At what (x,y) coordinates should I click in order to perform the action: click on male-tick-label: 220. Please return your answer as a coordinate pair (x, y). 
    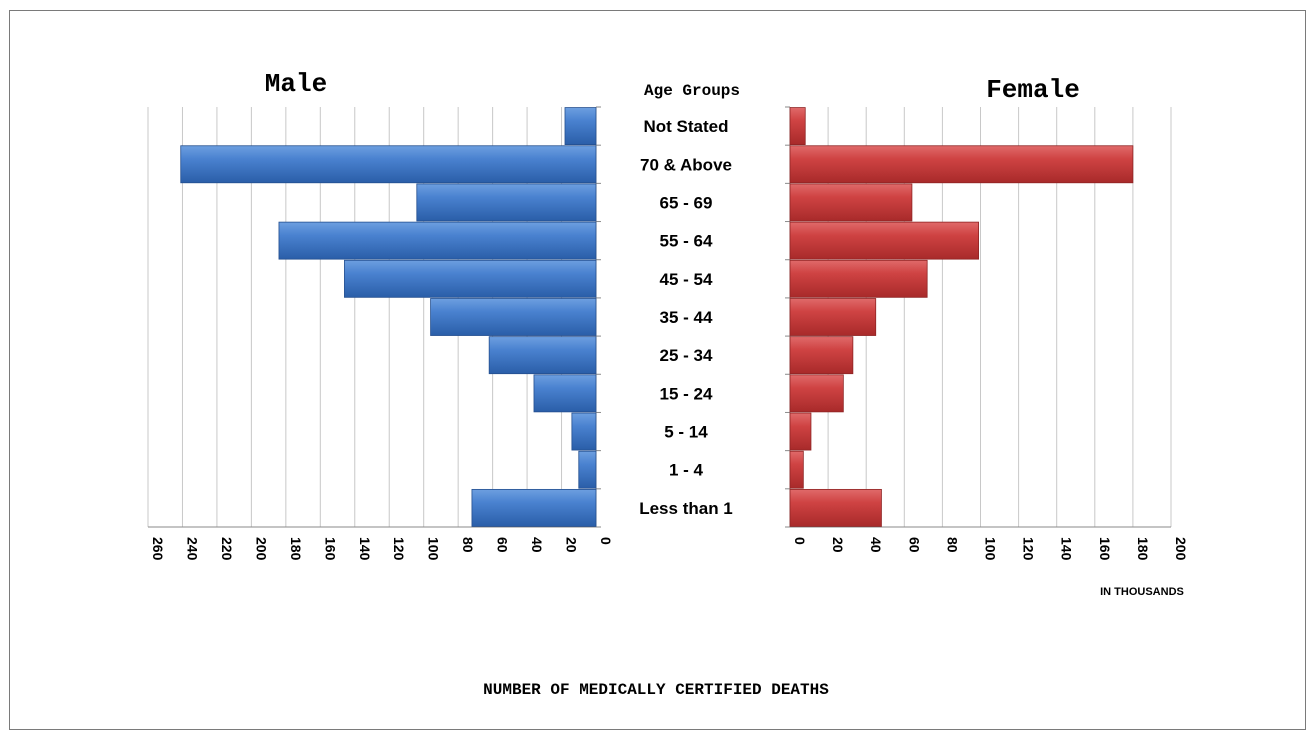
    Looking at the image, I should click on (227, 549).